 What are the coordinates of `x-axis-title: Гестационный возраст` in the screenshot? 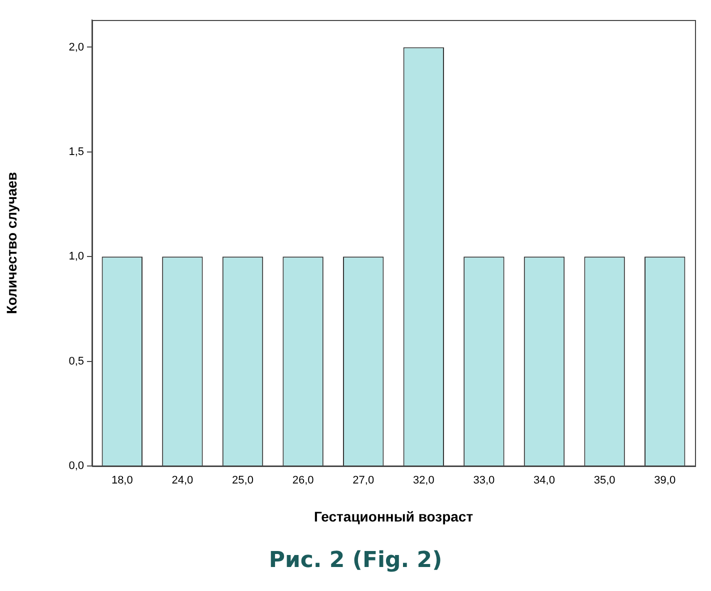 It's located at (394, 516).